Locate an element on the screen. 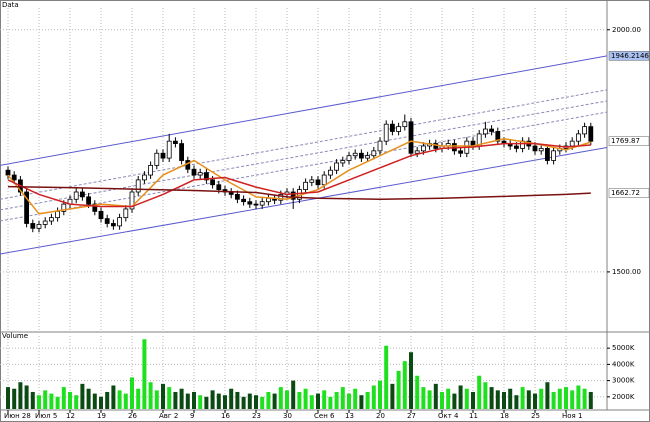 This screenshot has width=650, height=422. x-tick-label: Июн 28 is located at coordinates (17, 416).